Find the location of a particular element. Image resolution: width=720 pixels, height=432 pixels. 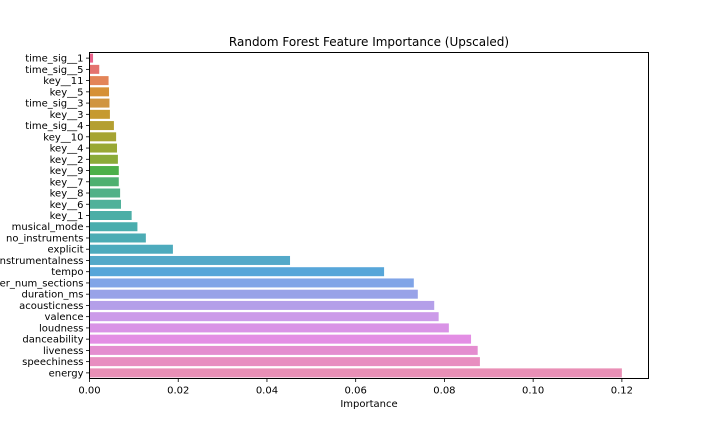

bar-energy is located at coordinates (355, 373).